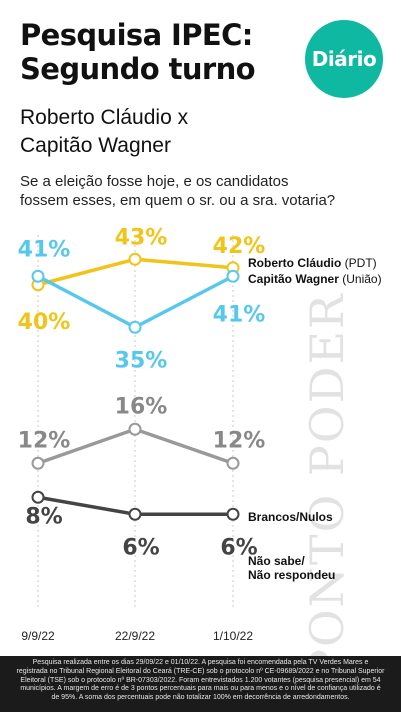  What do you see at coordinates (138, 69) in the screenshot?
I see `title-line-2: Segundo turno` at bounding box center [138, 69].